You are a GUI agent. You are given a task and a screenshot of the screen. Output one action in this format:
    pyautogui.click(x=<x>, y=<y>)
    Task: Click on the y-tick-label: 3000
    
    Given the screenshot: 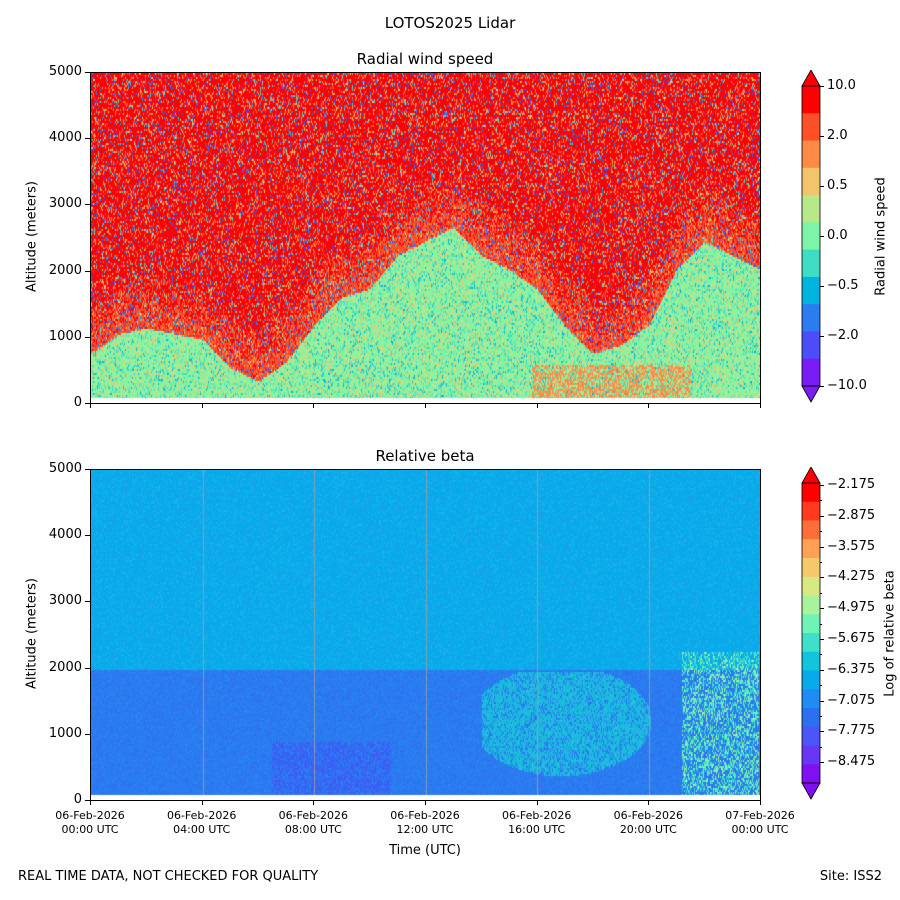 What is the action you would take?
    pyautogui.click(x=65, y=601)
    